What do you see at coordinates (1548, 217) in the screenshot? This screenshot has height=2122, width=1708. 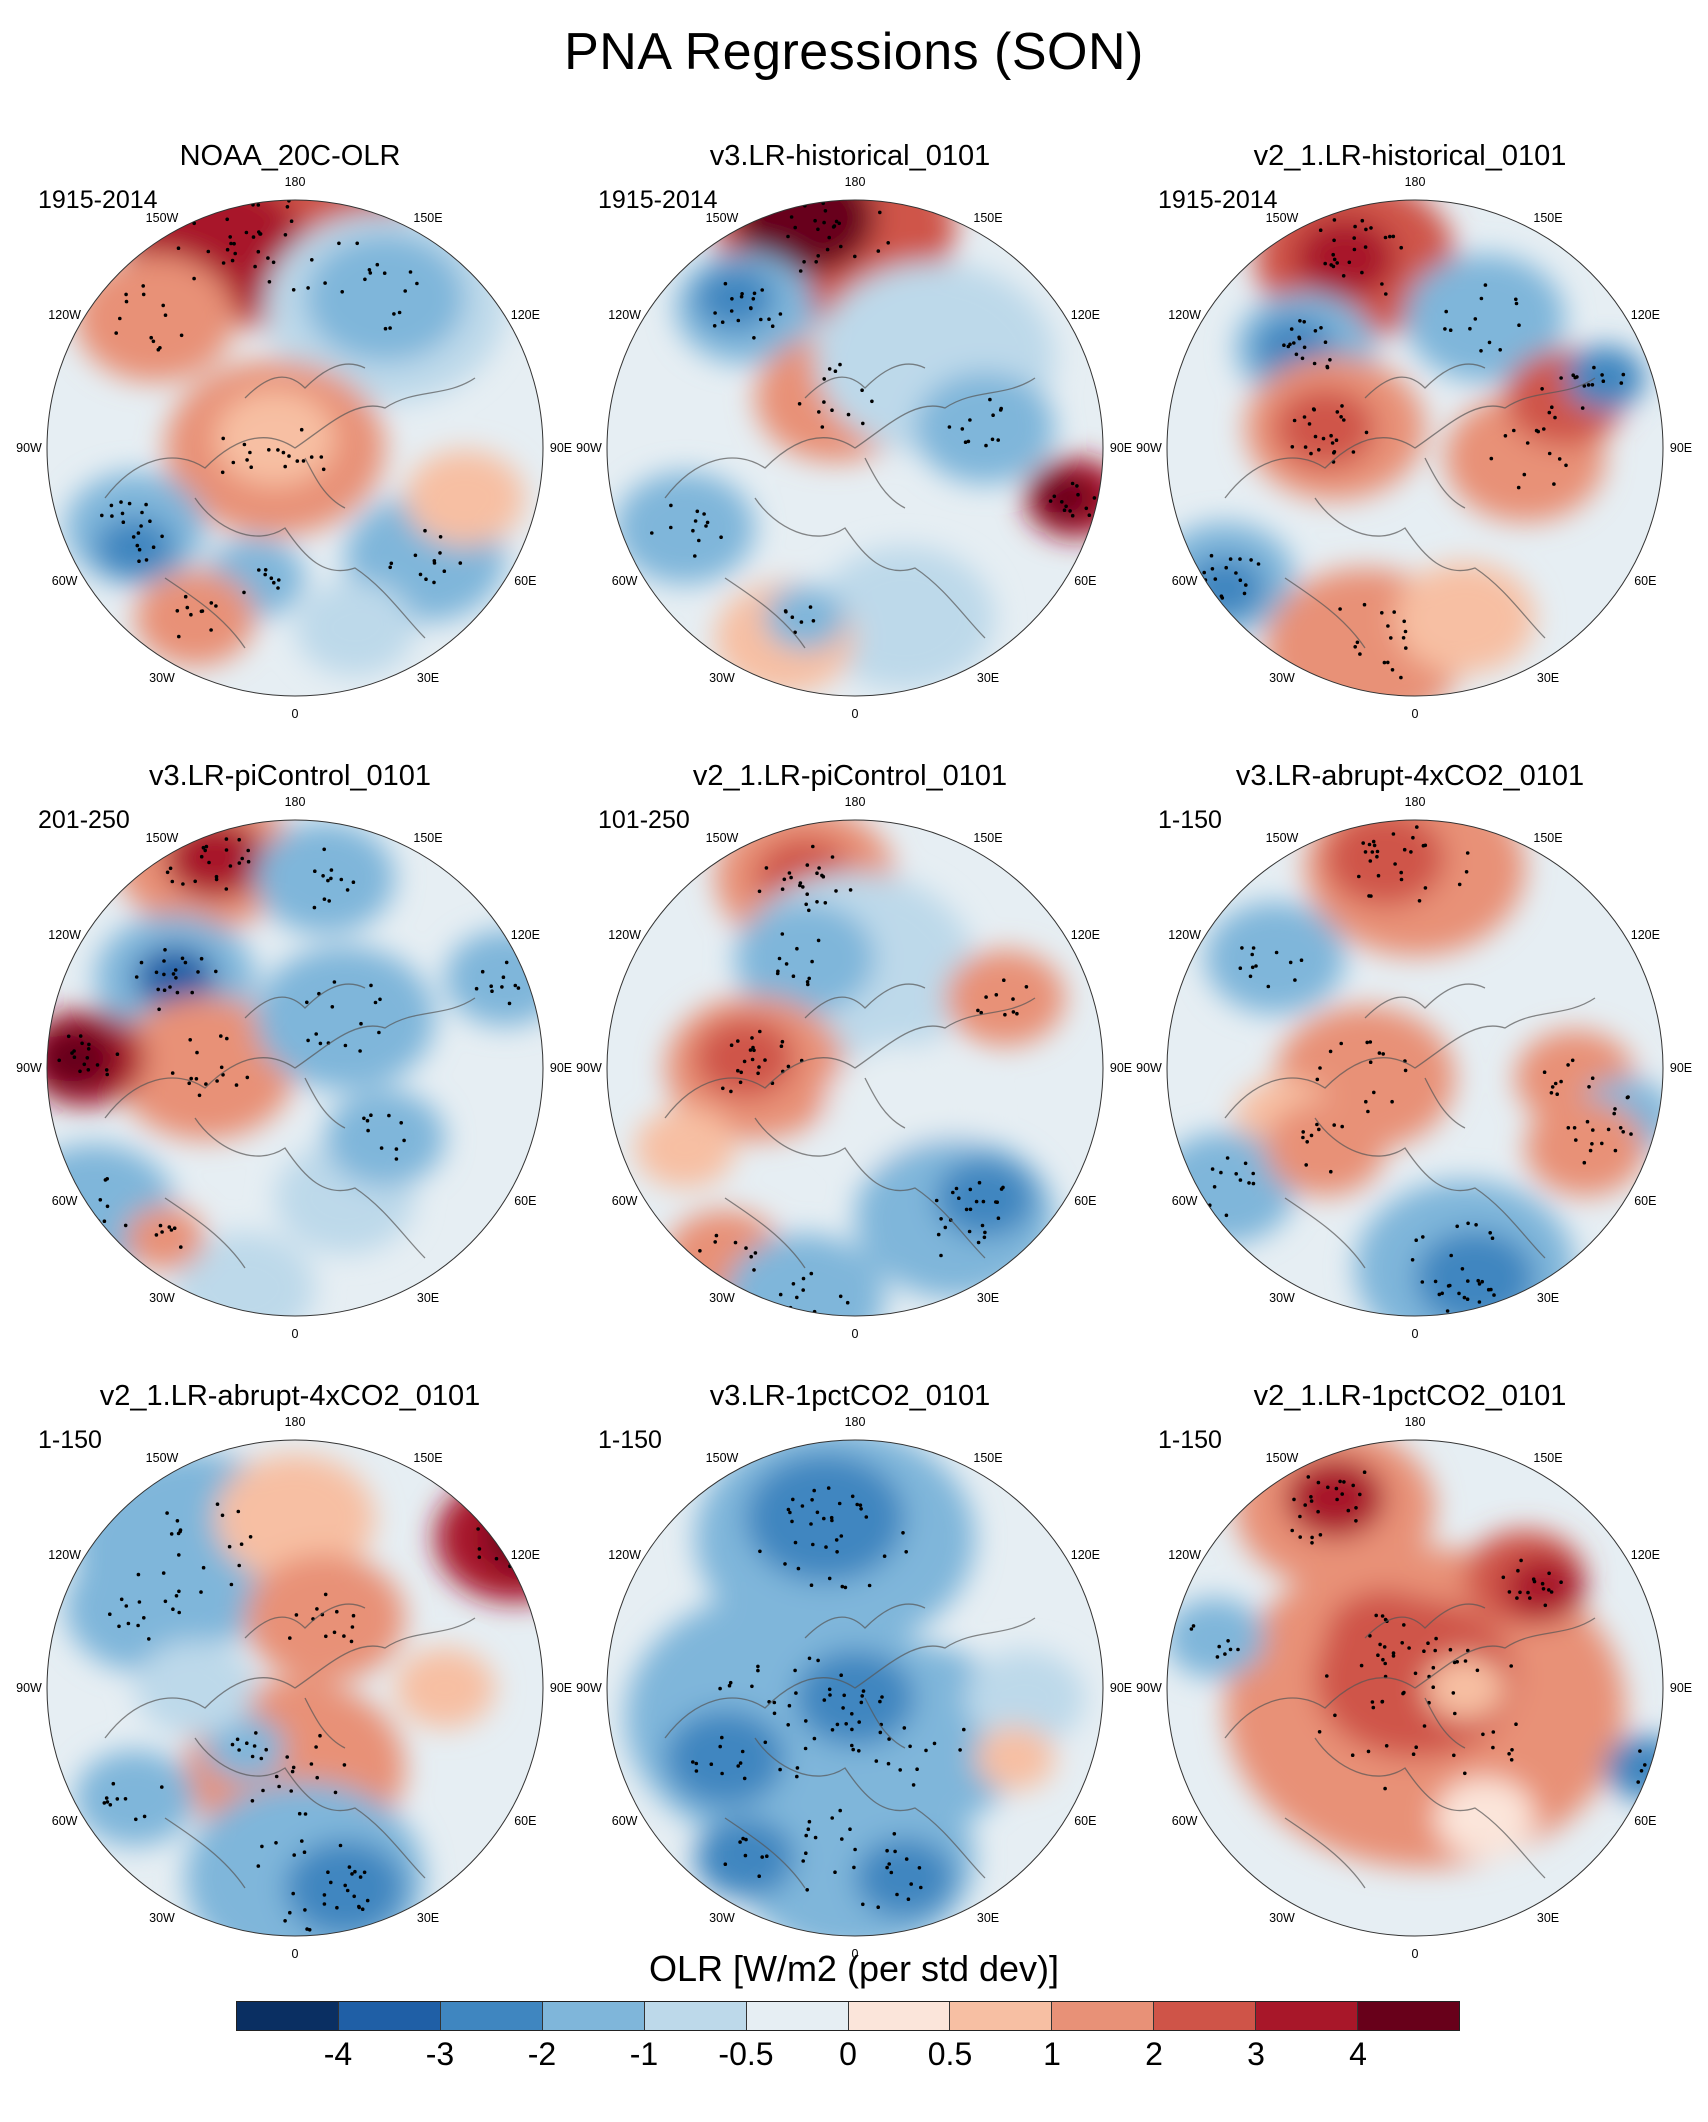 I see `longitude-label: 150E` at bounding box center [1548, 217].